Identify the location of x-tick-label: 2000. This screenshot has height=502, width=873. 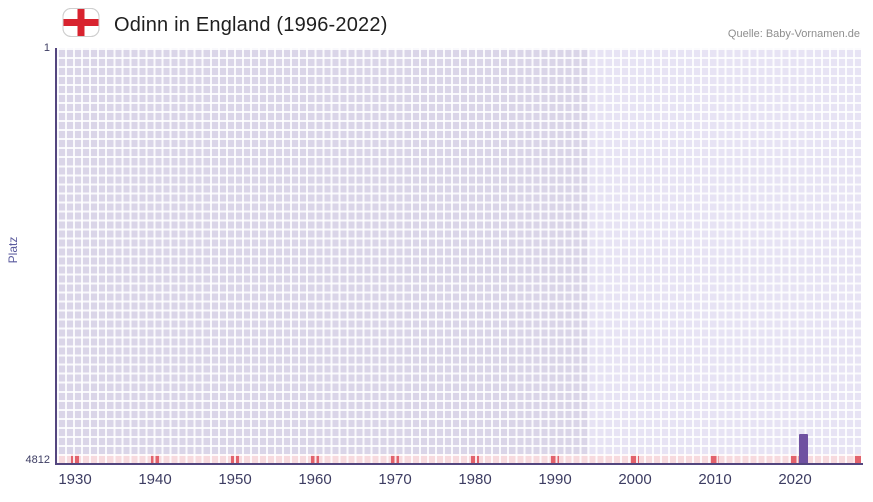
(635, 479).